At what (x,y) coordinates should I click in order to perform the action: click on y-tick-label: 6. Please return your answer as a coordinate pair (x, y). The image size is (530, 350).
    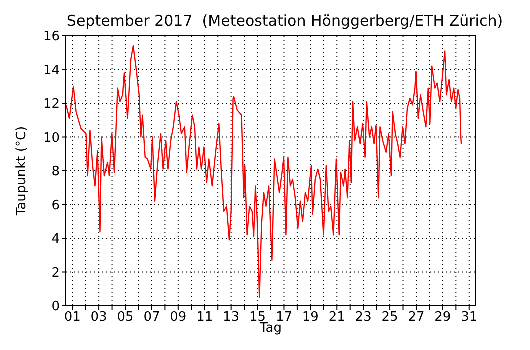
    Looking at the image, I should click on (56, 206).